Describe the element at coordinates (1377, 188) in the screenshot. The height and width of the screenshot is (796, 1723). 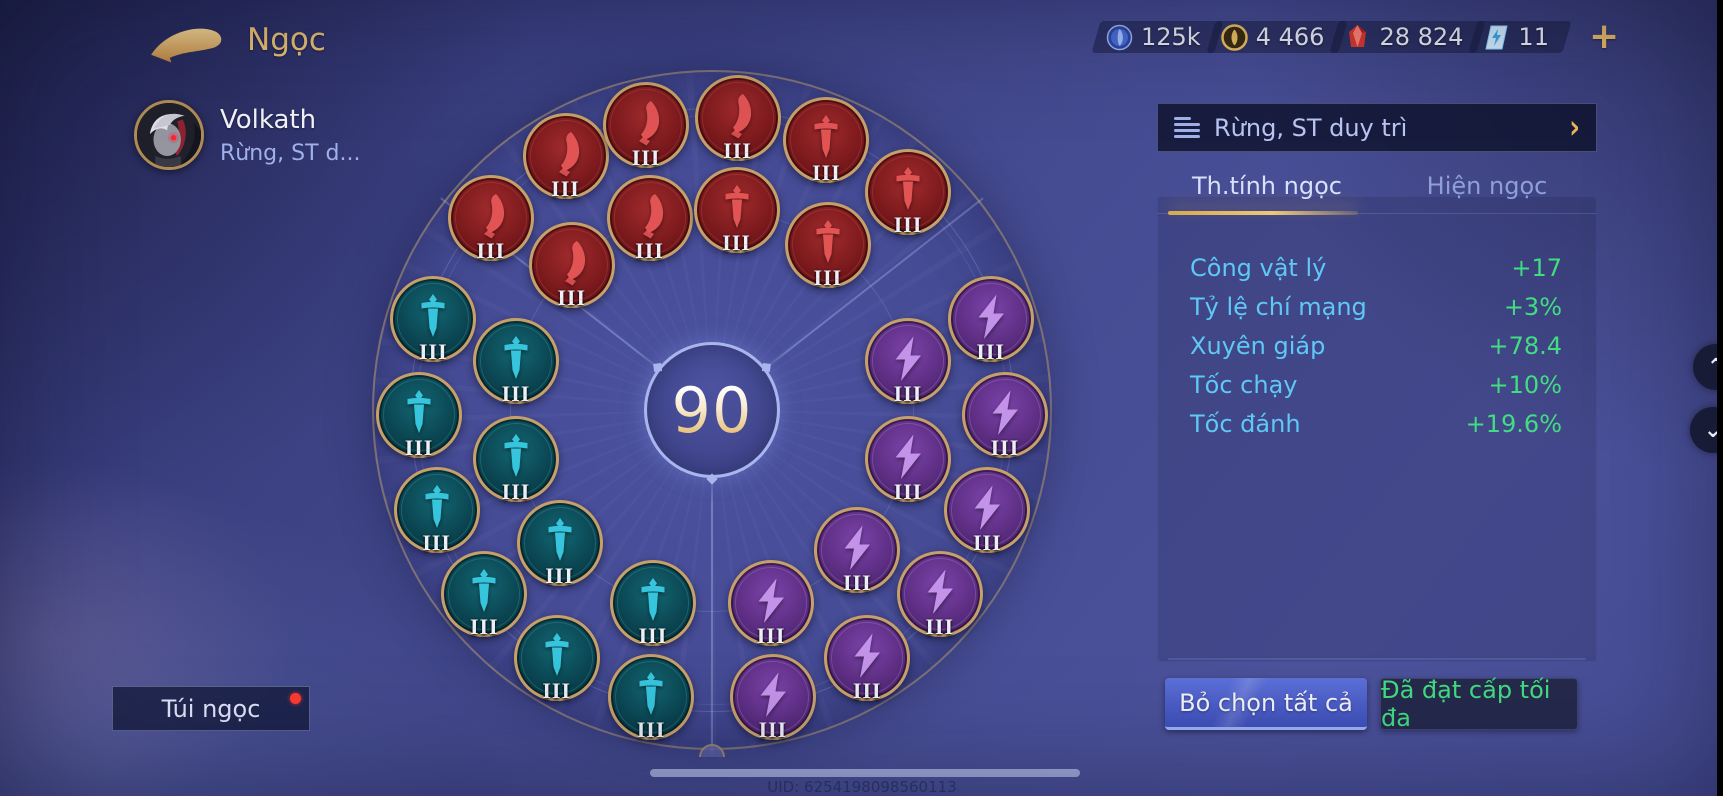
I see `panel-tabs: Th.tính ngọc Hiện ngọc` at that location.